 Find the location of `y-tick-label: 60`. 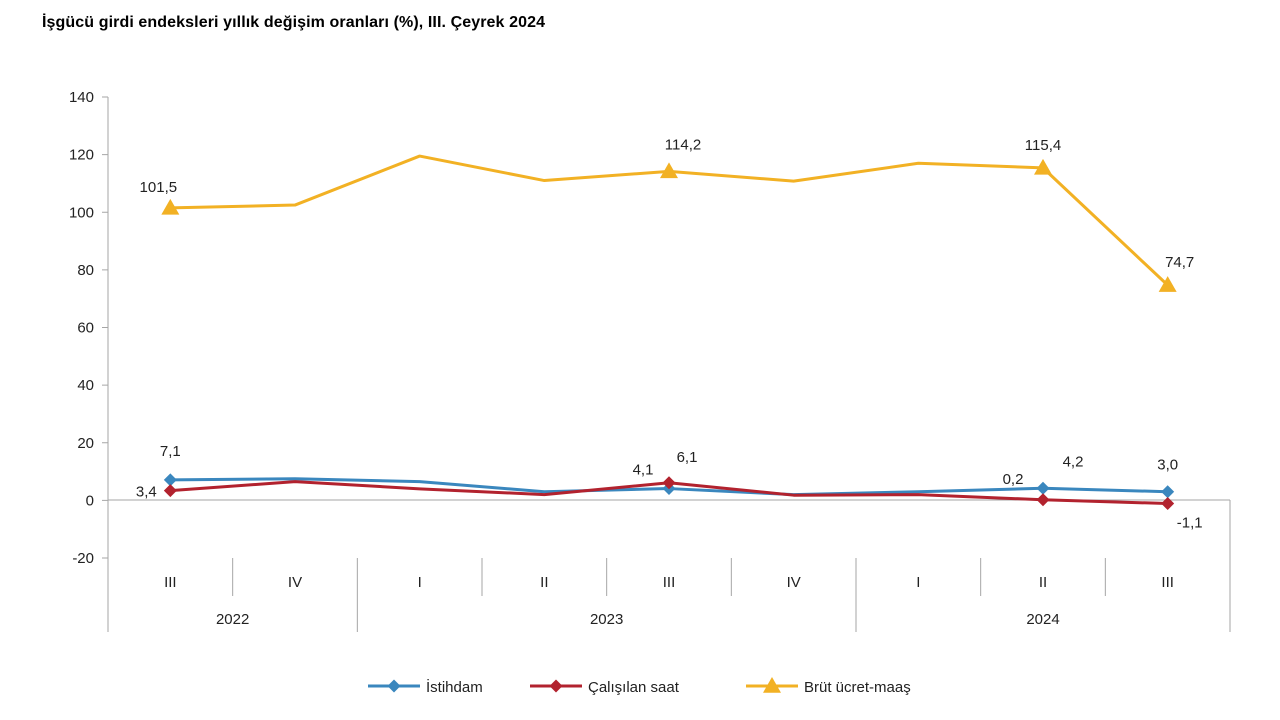

y-tick-label: 60 is located at coordinates (85, 328).